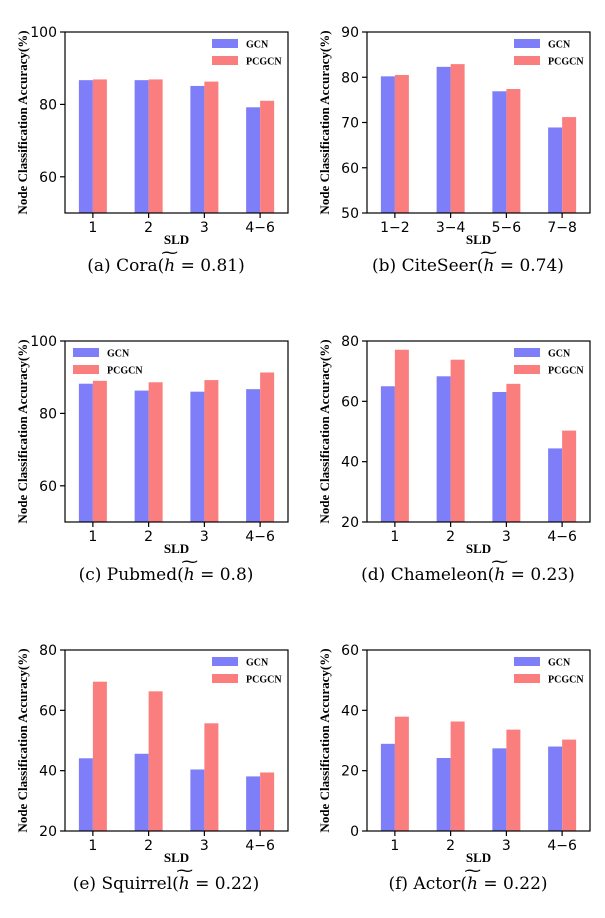 The width and height of the screenshot is (605, 918). I want to click on caption-chameleon: (d) Chameleon(h = 0.23), so click(468, 575).